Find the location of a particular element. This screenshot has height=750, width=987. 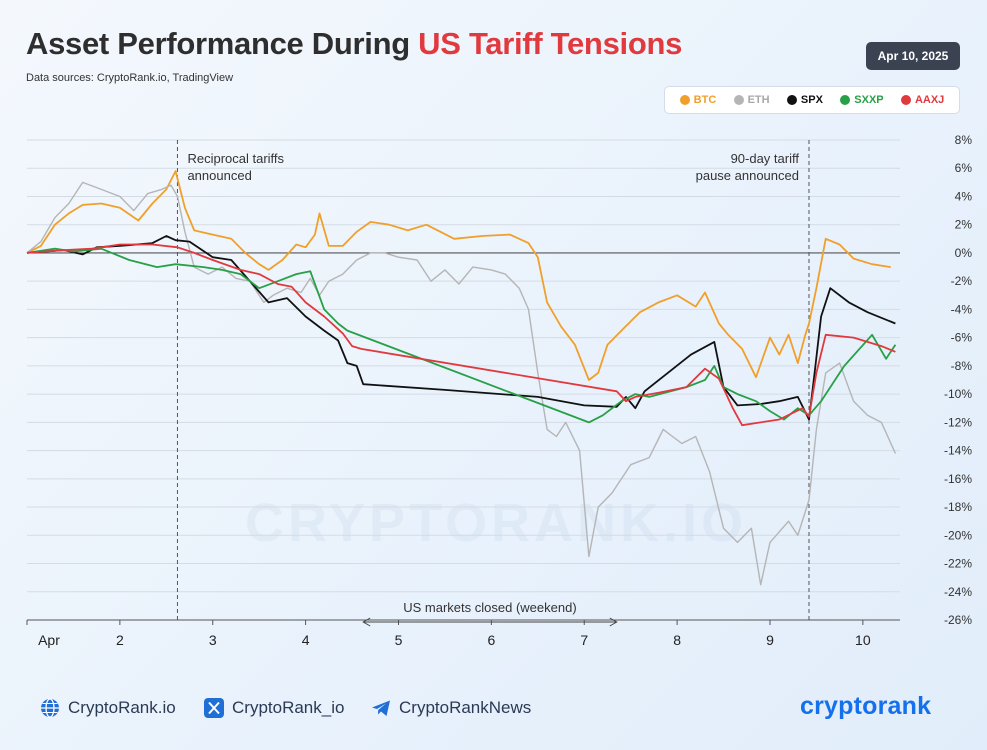

legend-dot-eth is located at coordinates (738, 100).